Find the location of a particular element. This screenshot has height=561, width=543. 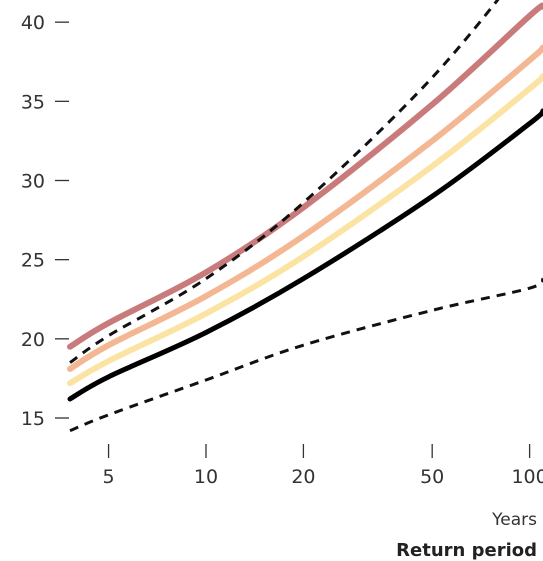

y-tick-label: 20 is located at coordinates (33, 340).